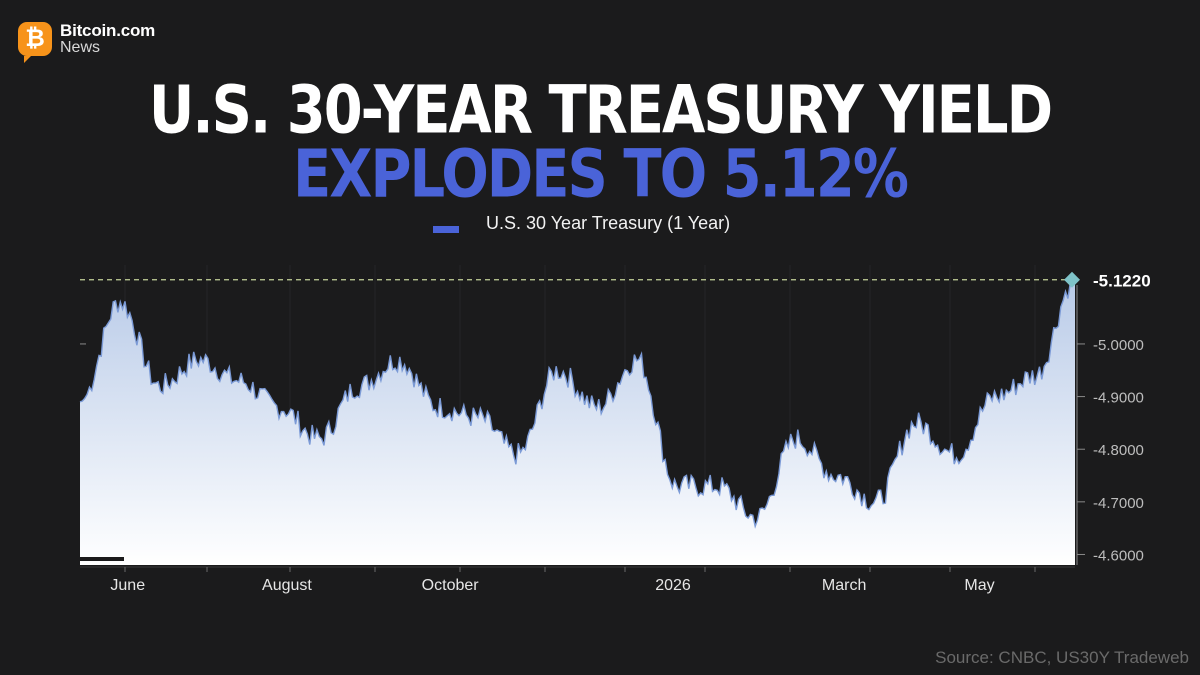  What do you see at coordinates (127, 585) in the screenshot?
I see `x-tick-label: June` at bounding box center [127, 585].